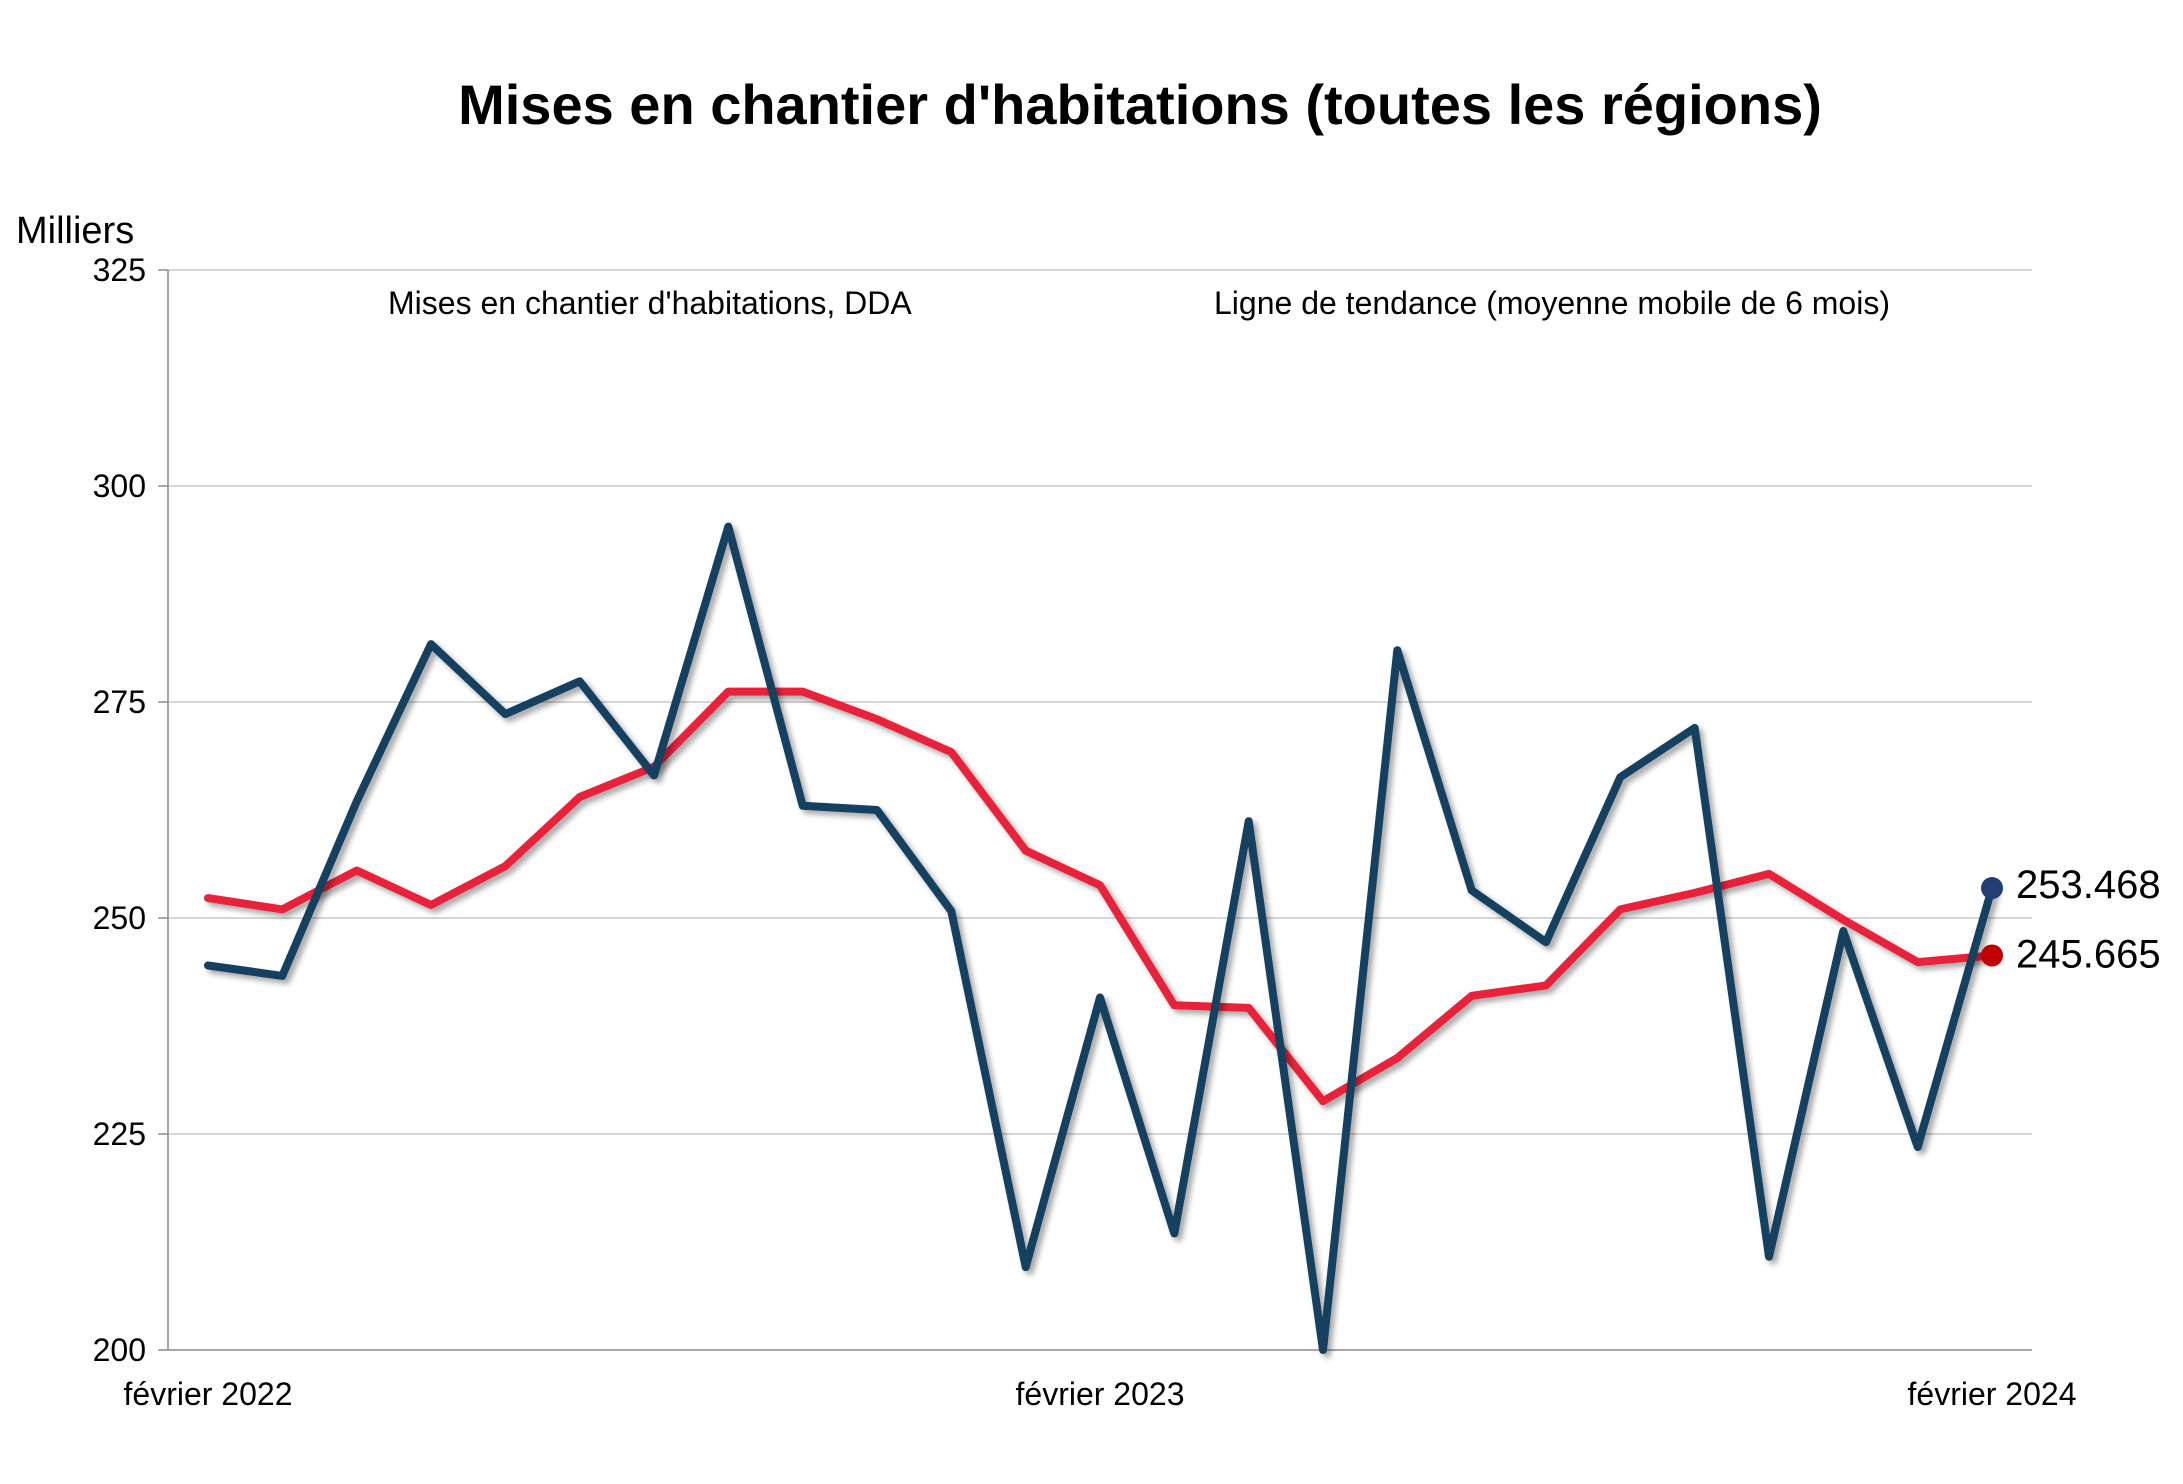  I want to click on x-tick-label: février 2023, so click(1100, 1394).